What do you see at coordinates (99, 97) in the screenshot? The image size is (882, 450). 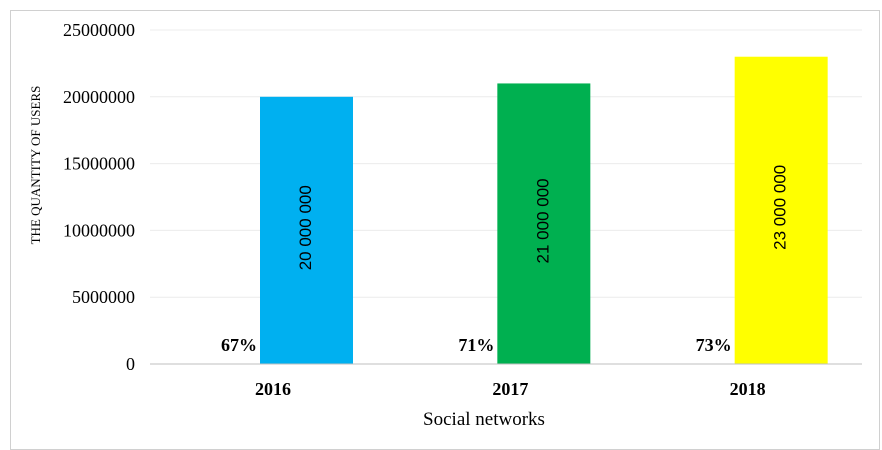 I see `y-tick-label: 20000000` at bounding box center [99, 97].